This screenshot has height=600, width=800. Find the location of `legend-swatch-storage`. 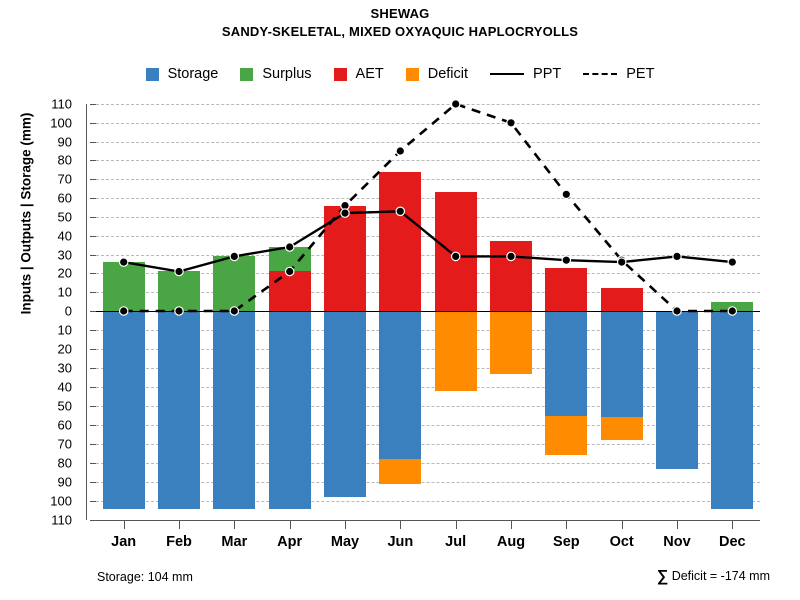

legend-swatch-storage is located at coordinates (152, 74).